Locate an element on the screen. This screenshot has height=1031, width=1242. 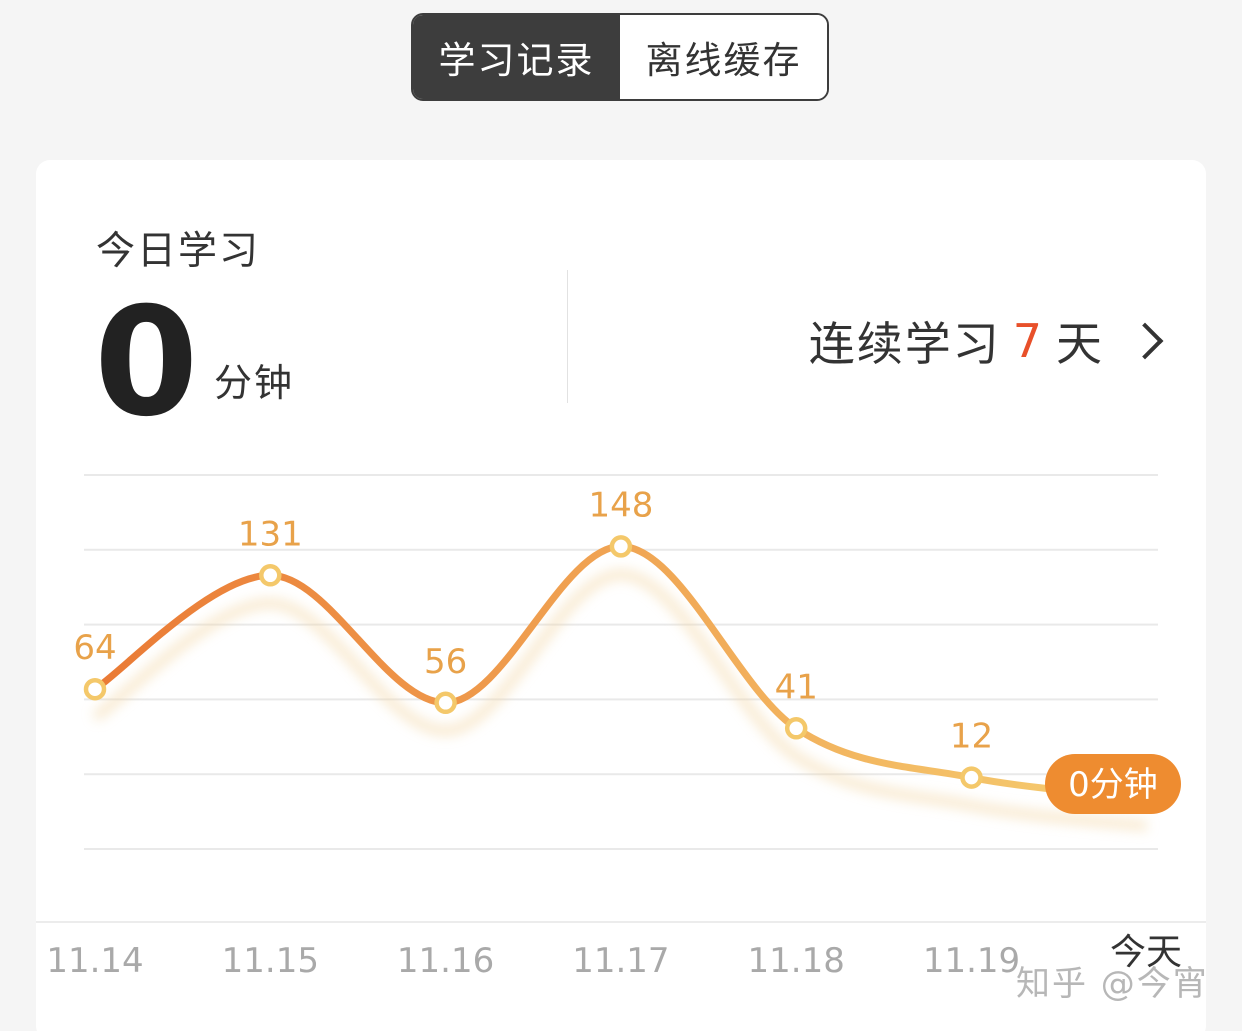
streak-link: 连续学习 7 天 is located at coordinates (986, 341).